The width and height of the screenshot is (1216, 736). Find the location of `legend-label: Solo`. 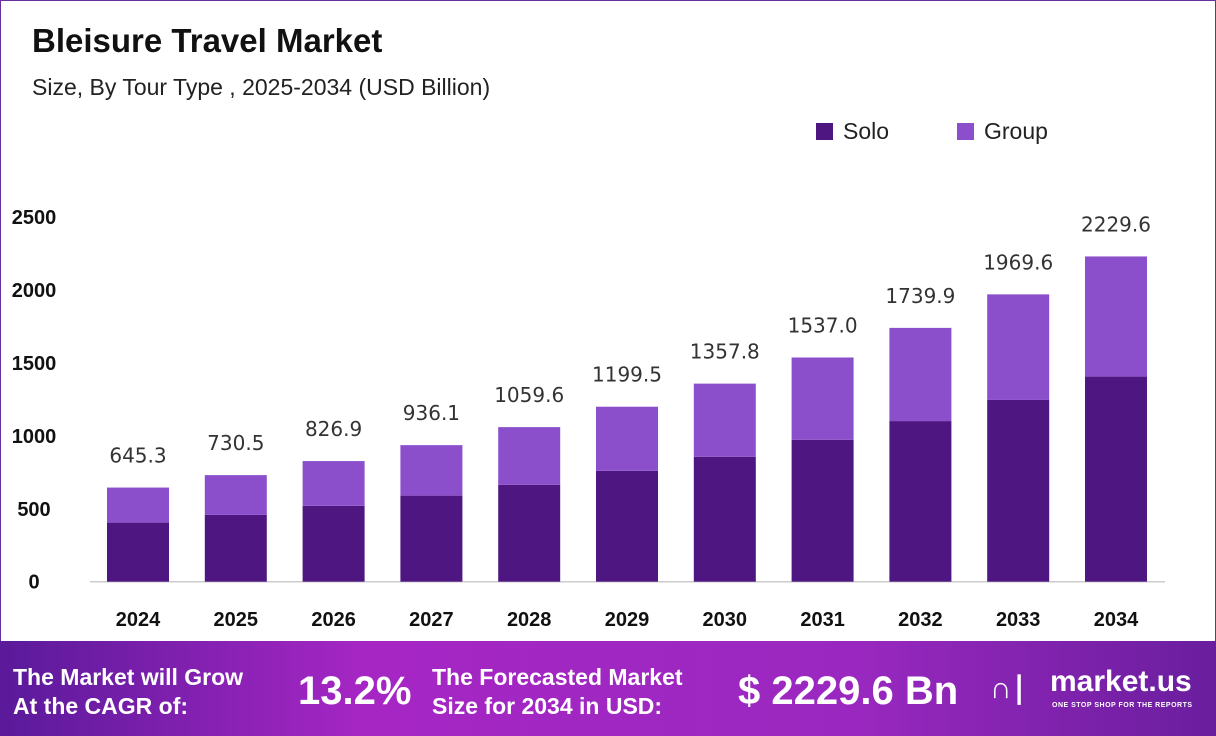

legend-label: Solo is located at coordinates (866, 131).